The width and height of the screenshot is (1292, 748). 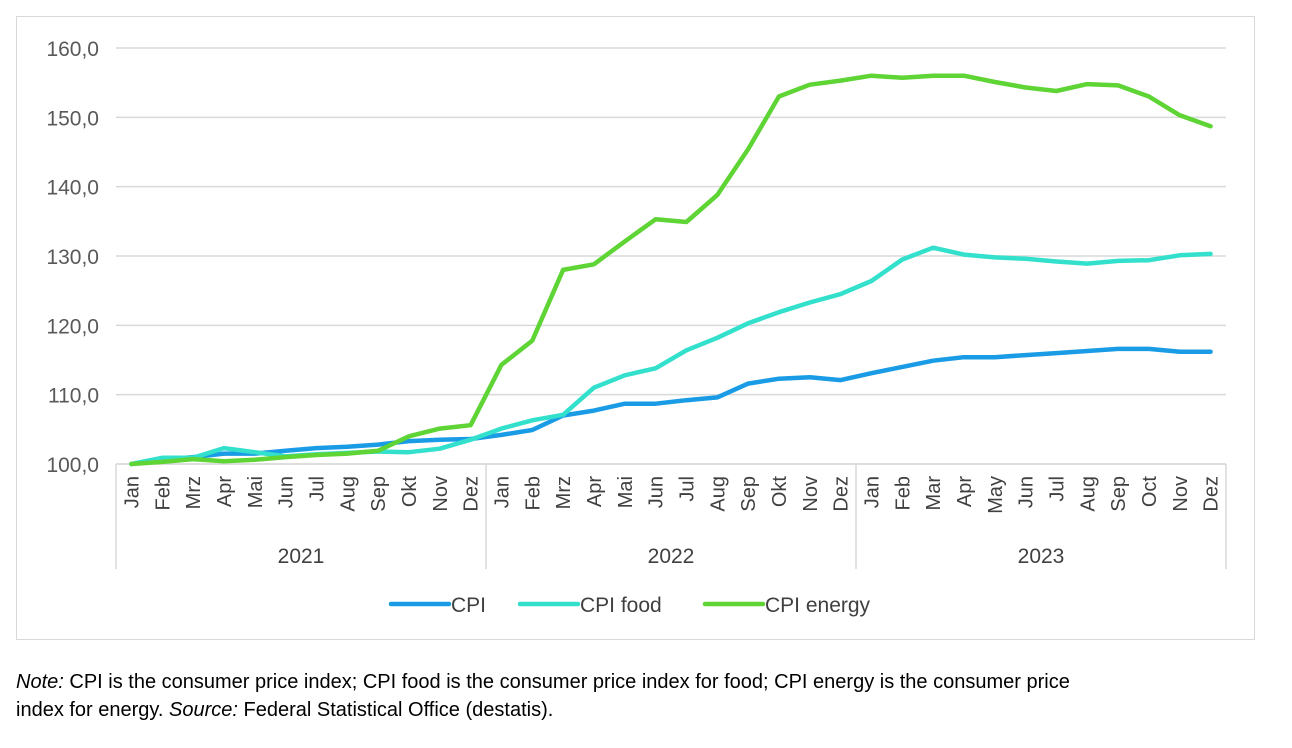 I want to click on legend-label: CPI energy, so click(x=818, y=605).